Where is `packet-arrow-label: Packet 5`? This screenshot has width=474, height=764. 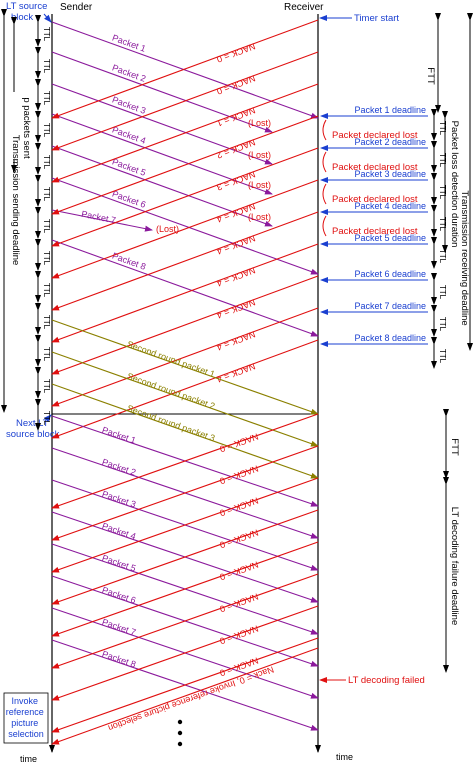
packet-arrow-label: Packet 5 is located at coordinates (129, 166).